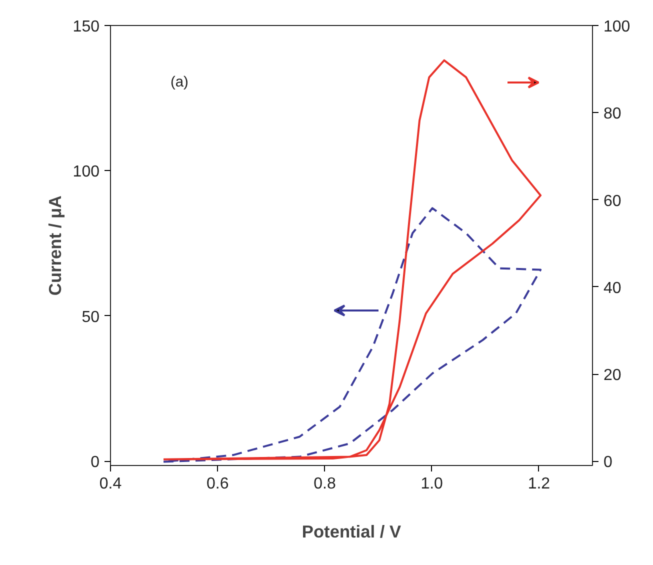 This screenshot has width=653, height=565. What do you see at coordinates (613, 375) in the screenshot?
I see `y2-tick-label: 20` at bounding box center [613, 375].